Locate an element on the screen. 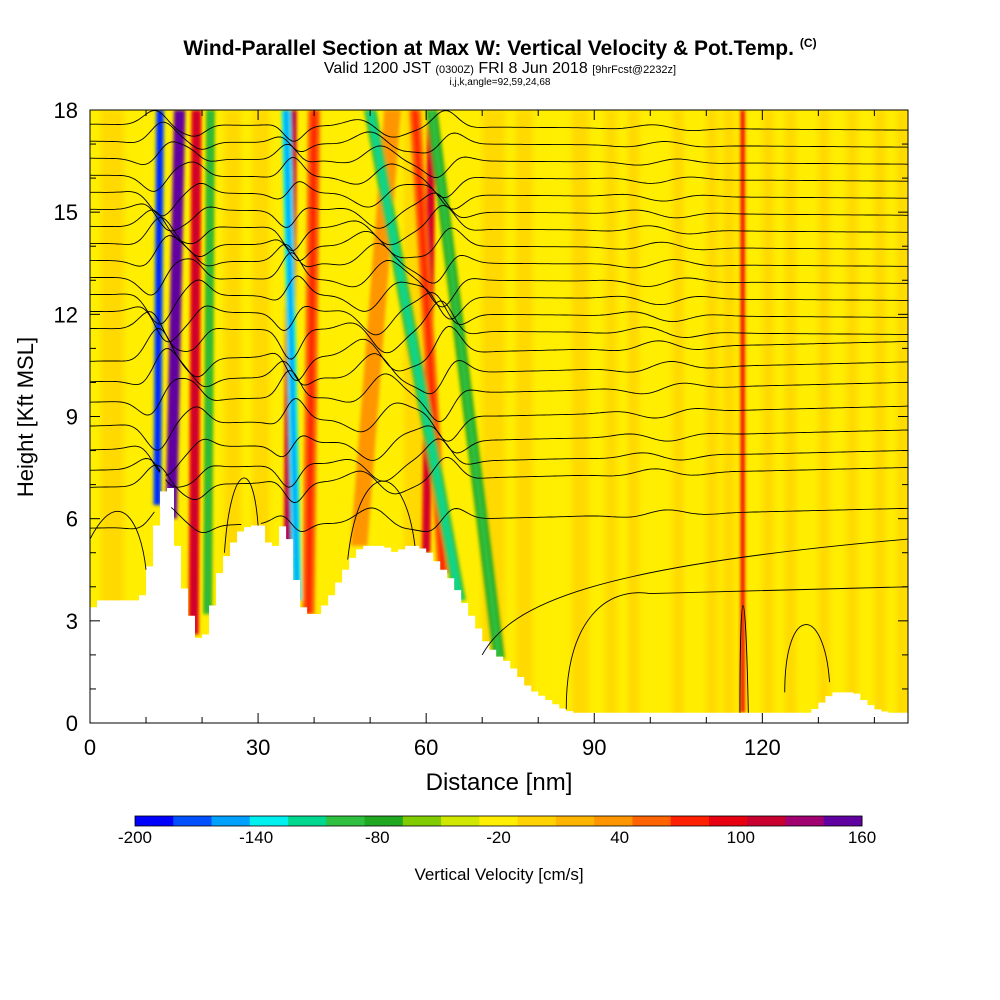 Image resolution: width=1000 pixels, height=1000 pixels. colorbar-tick-label: -80 is located at coordinates (377, 837).